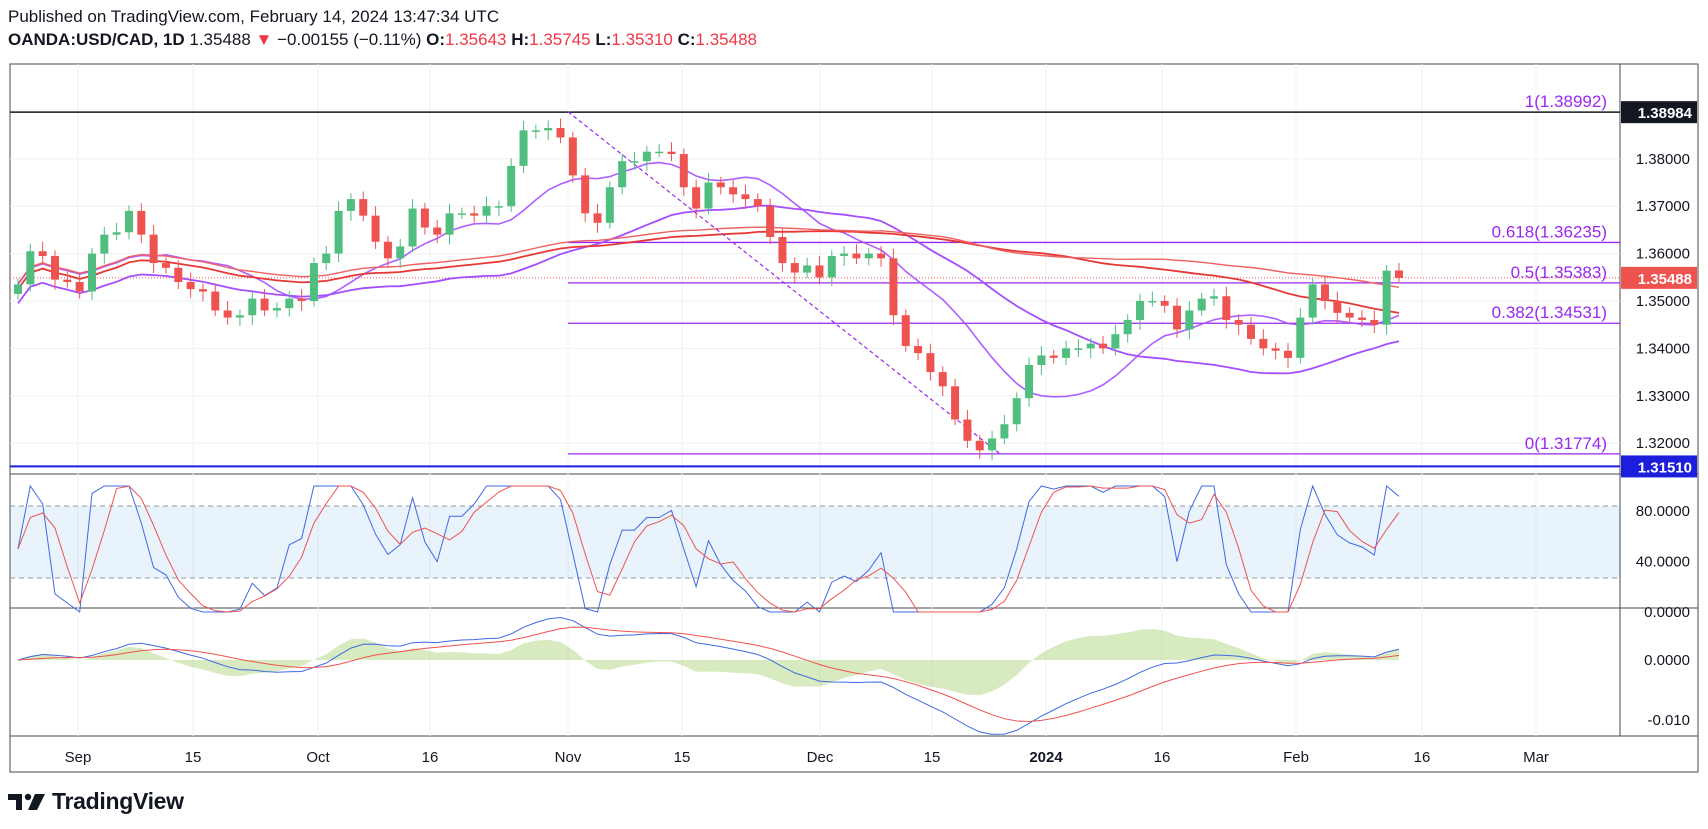 The image size is (1708, 829). I want to click on moving-average-red, so click(708, 272).